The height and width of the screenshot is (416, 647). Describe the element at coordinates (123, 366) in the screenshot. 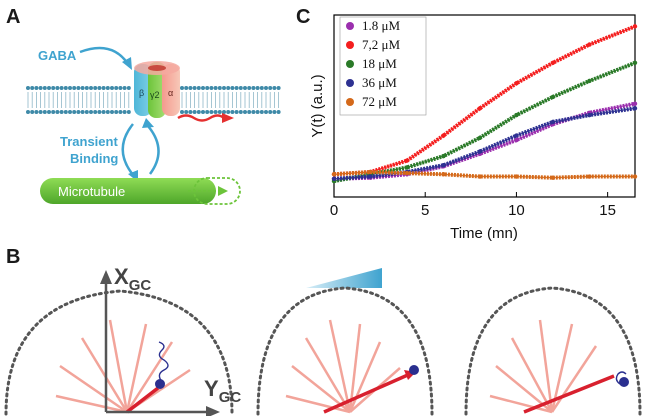

I see `growth-cone-1-rays` at that location.